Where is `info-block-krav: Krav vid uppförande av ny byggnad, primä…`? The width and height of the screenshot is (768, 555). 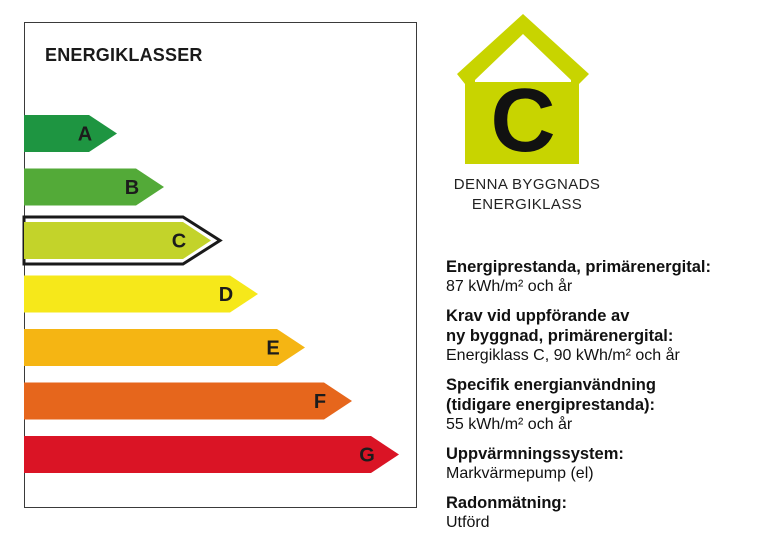 info-block-krav: Krav vid uppförande av ny byggnad, primä… is located at coordinates (606, 336).